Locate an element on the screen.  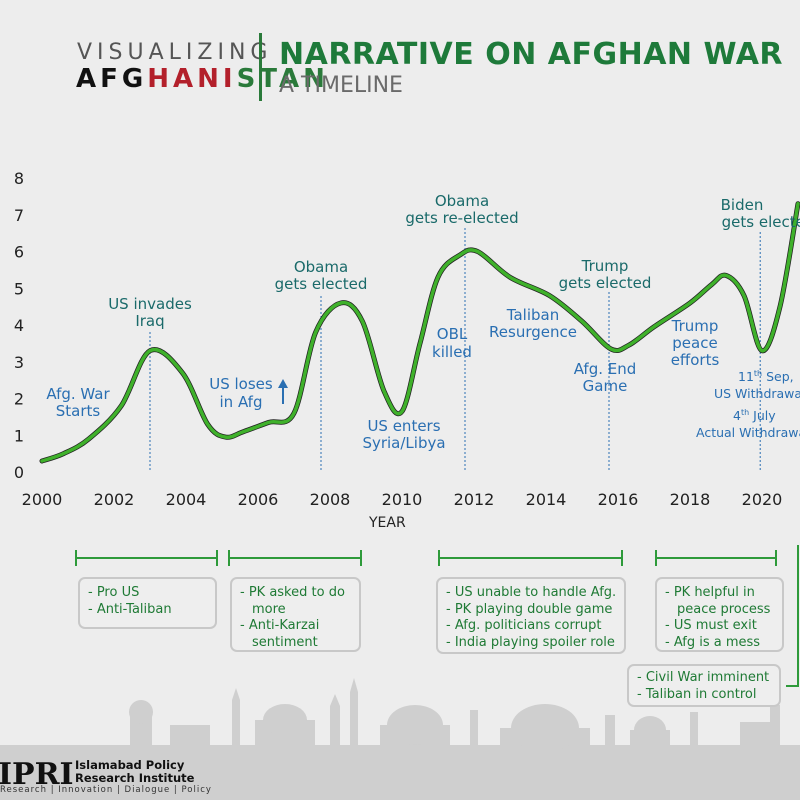
x-tick-label: 2016 is located at coordinates (618, 499).